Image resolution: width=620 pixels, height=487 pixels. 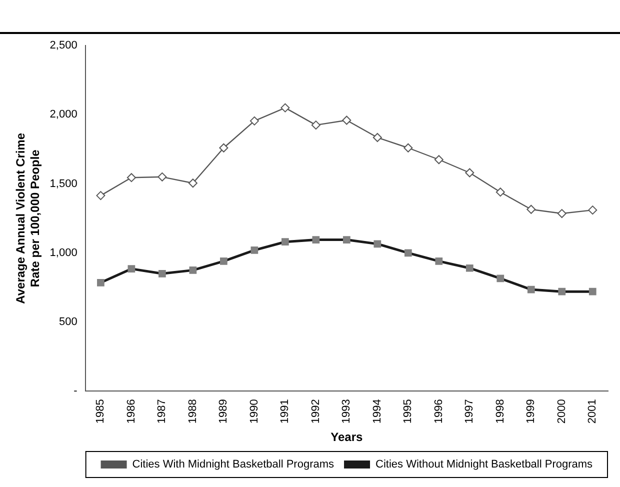 I want to click on x-axis-title: Years, so click(x=346, y=437).